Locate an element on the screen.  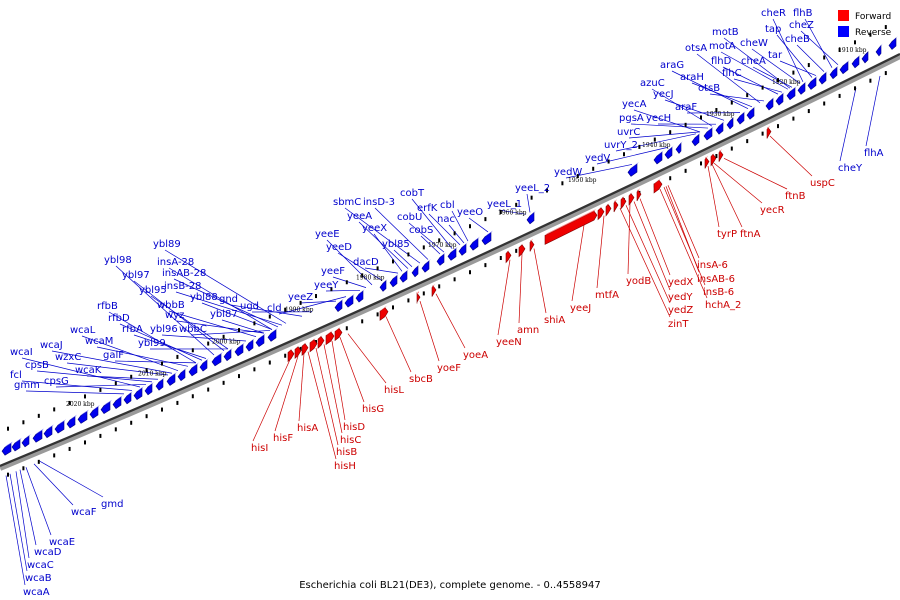
gene-label-yeef: yeeF is located at coordinates (333, 271).